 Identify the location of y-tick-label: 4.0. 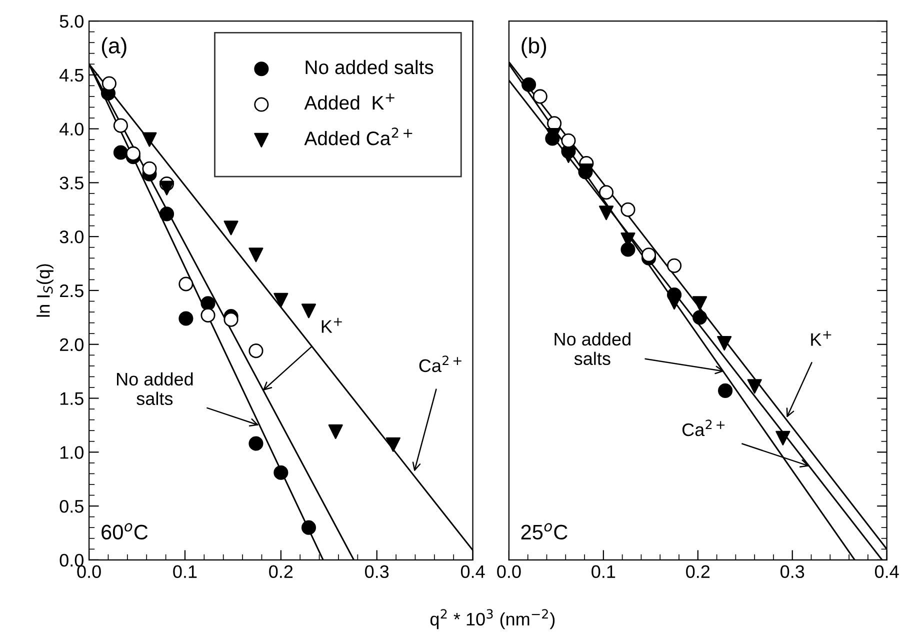
(72, 129).